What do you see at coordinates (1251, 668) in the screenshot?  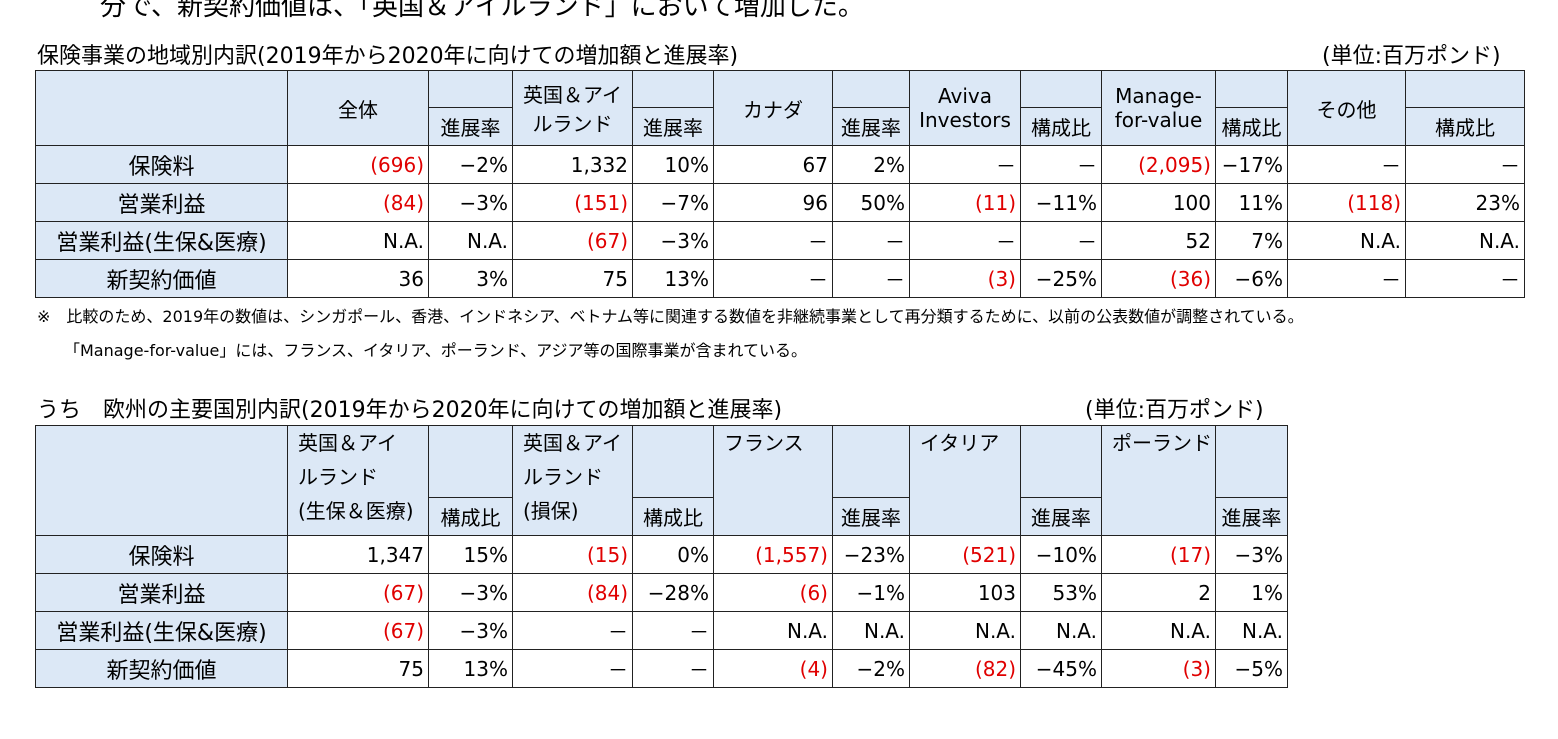 I see `cell: −5%` at bounding box center [1251, 668].